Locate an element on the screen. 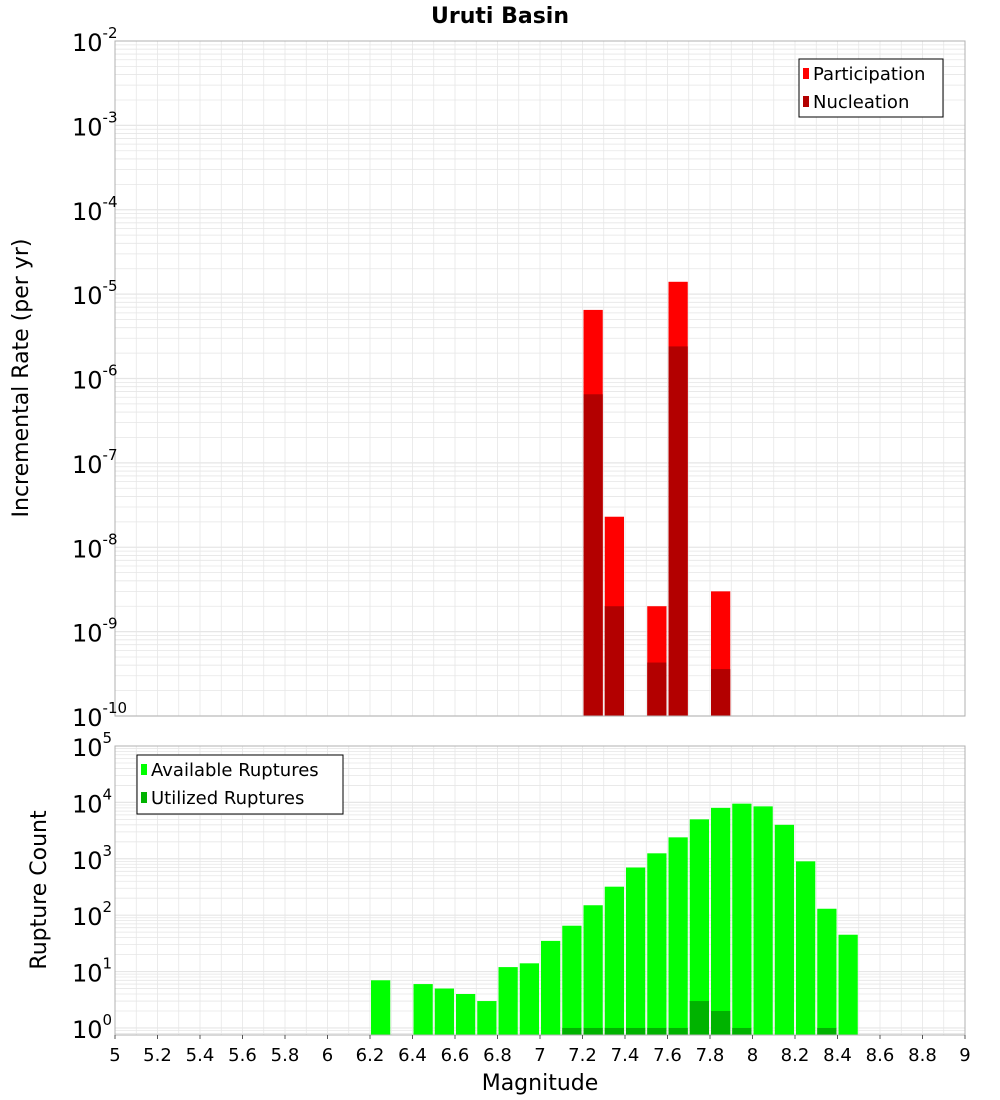 The image size is (1000, 1100). x-tick-label: 8.8 is located at coordinates (922, 1055).